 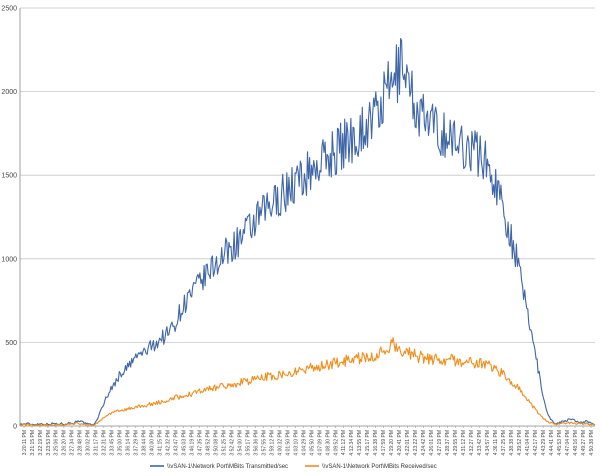 What do you see at coordinates (560, 443) in the screenshot?
I see `x-tick-label: 4:45:53 PM` at bounding box center [560, 443].